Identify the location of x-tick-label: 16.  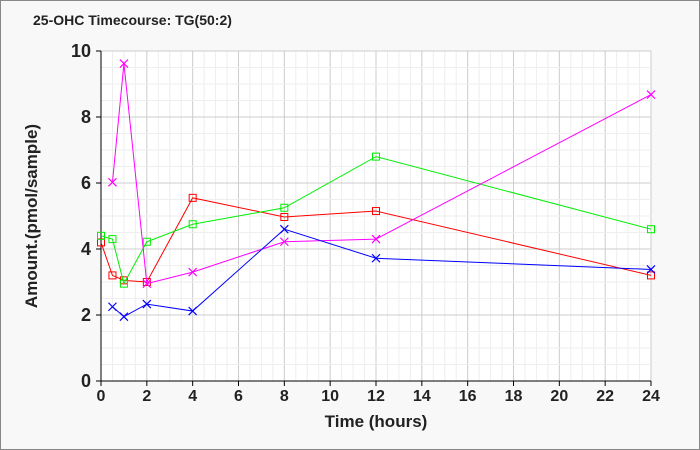
(468, 396).